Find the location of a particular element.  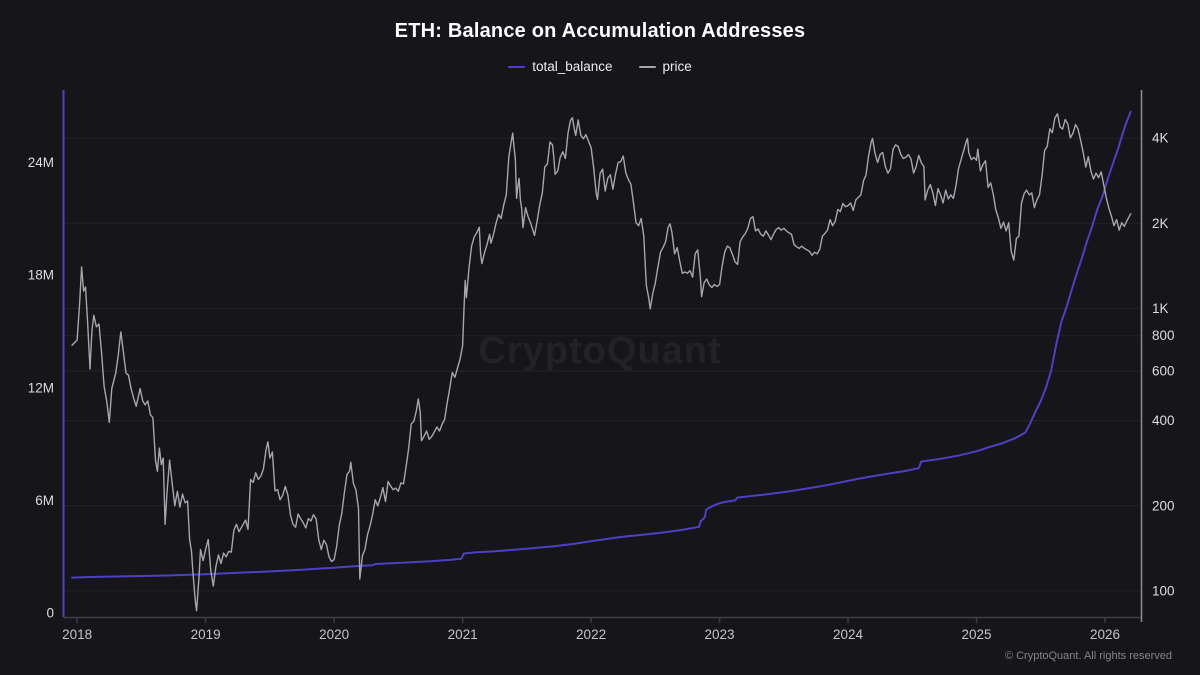

left-y-axis-tick-label: 0 is located at coordinates (50, 613).